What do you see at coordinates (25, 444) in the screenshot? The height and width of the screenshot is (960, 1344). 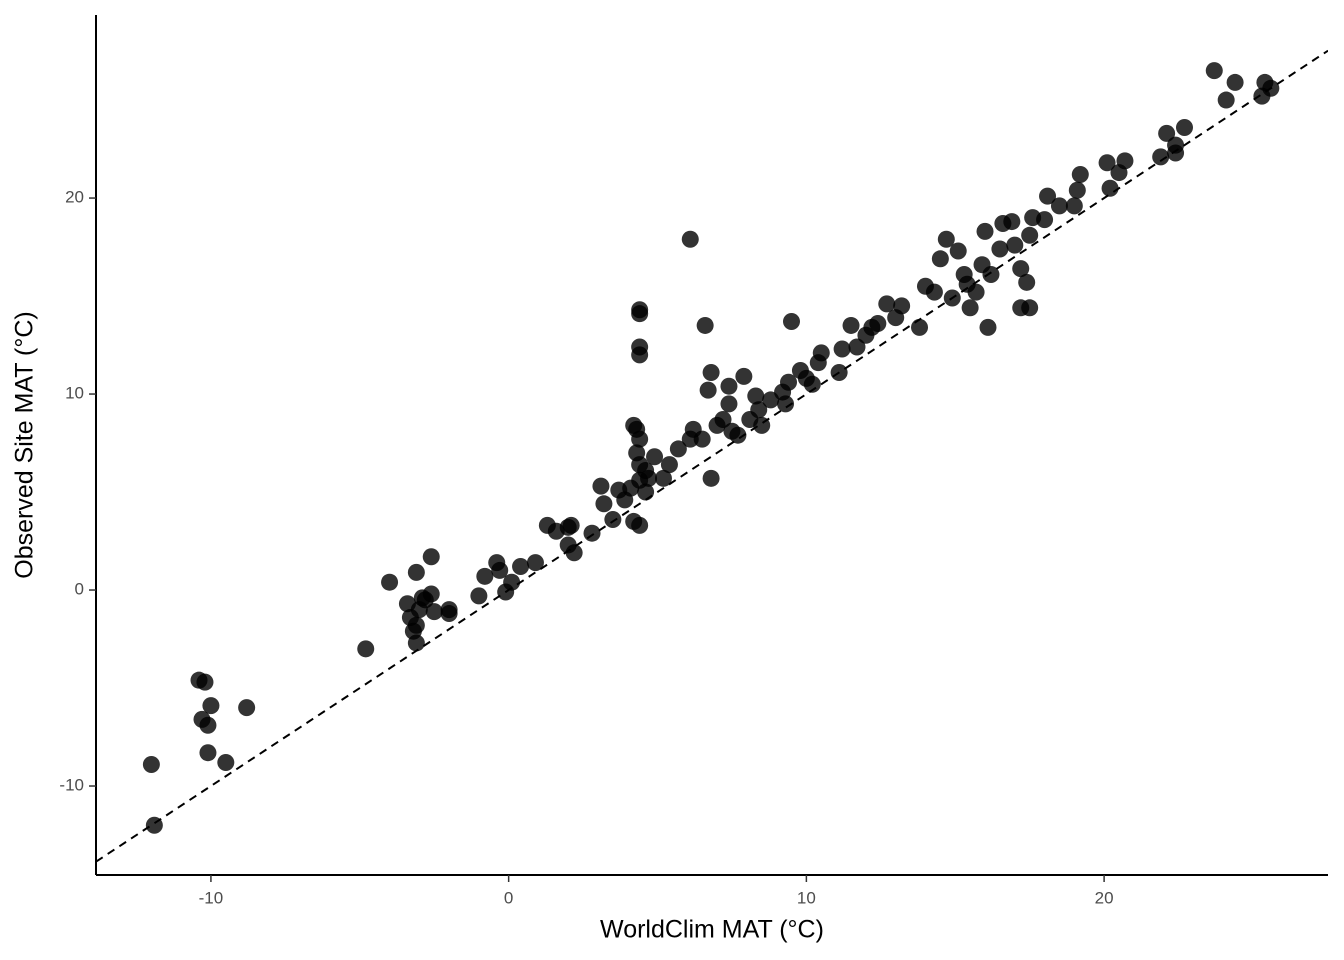 I see `y-axis-title: Observed Site MAT (°C)` at bounding box center [25, 444].